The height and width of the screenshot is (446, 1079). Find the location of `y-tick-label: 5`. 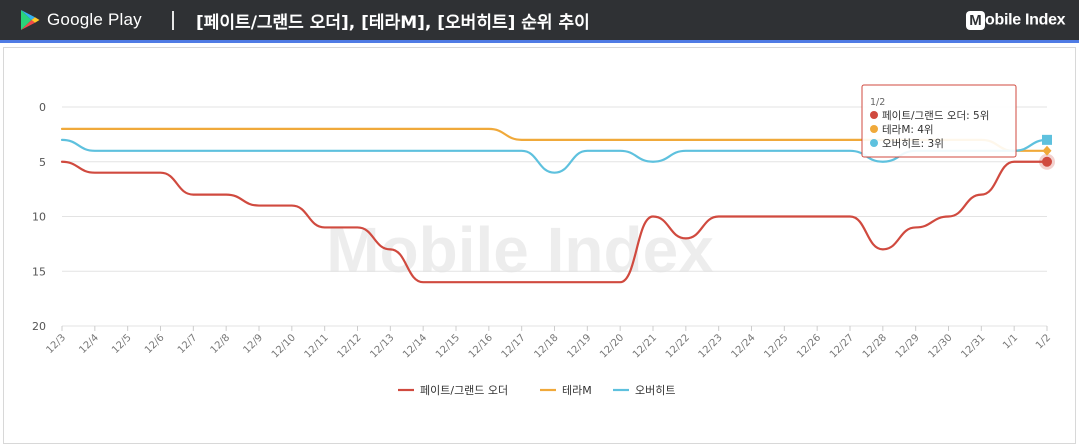

y-tick-label: 5 is located at coordinates (42, 162).